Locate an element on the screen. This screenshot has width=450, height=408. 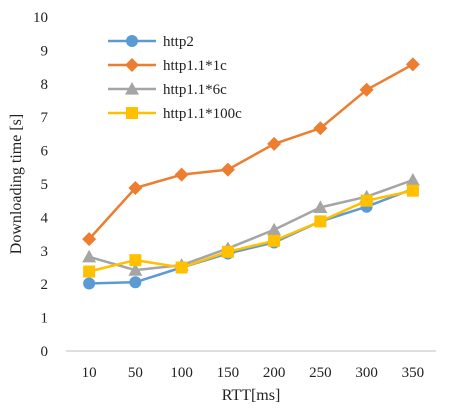
y-tick-label: 0 is located at coordinates (45, 352).